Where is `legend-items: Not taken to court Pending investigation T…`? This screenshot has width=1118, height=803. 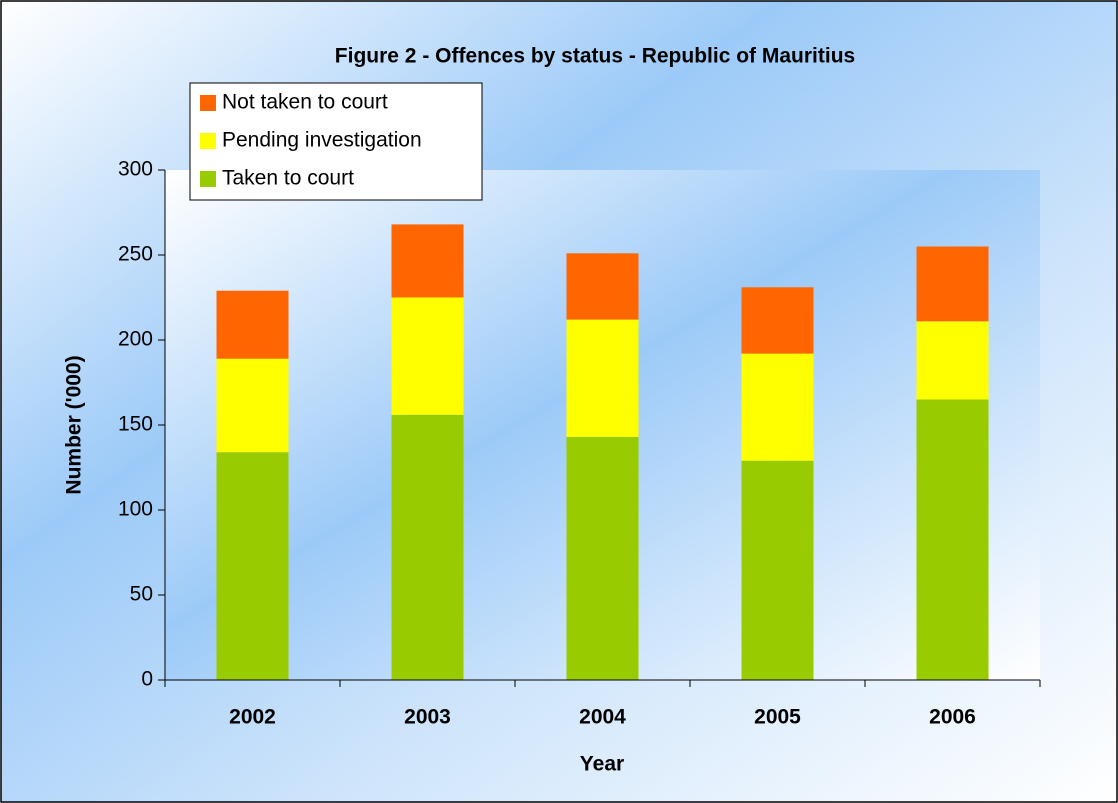 legend-items: Not taken to court Pending investigation T… is located at coordinates (311, 140).